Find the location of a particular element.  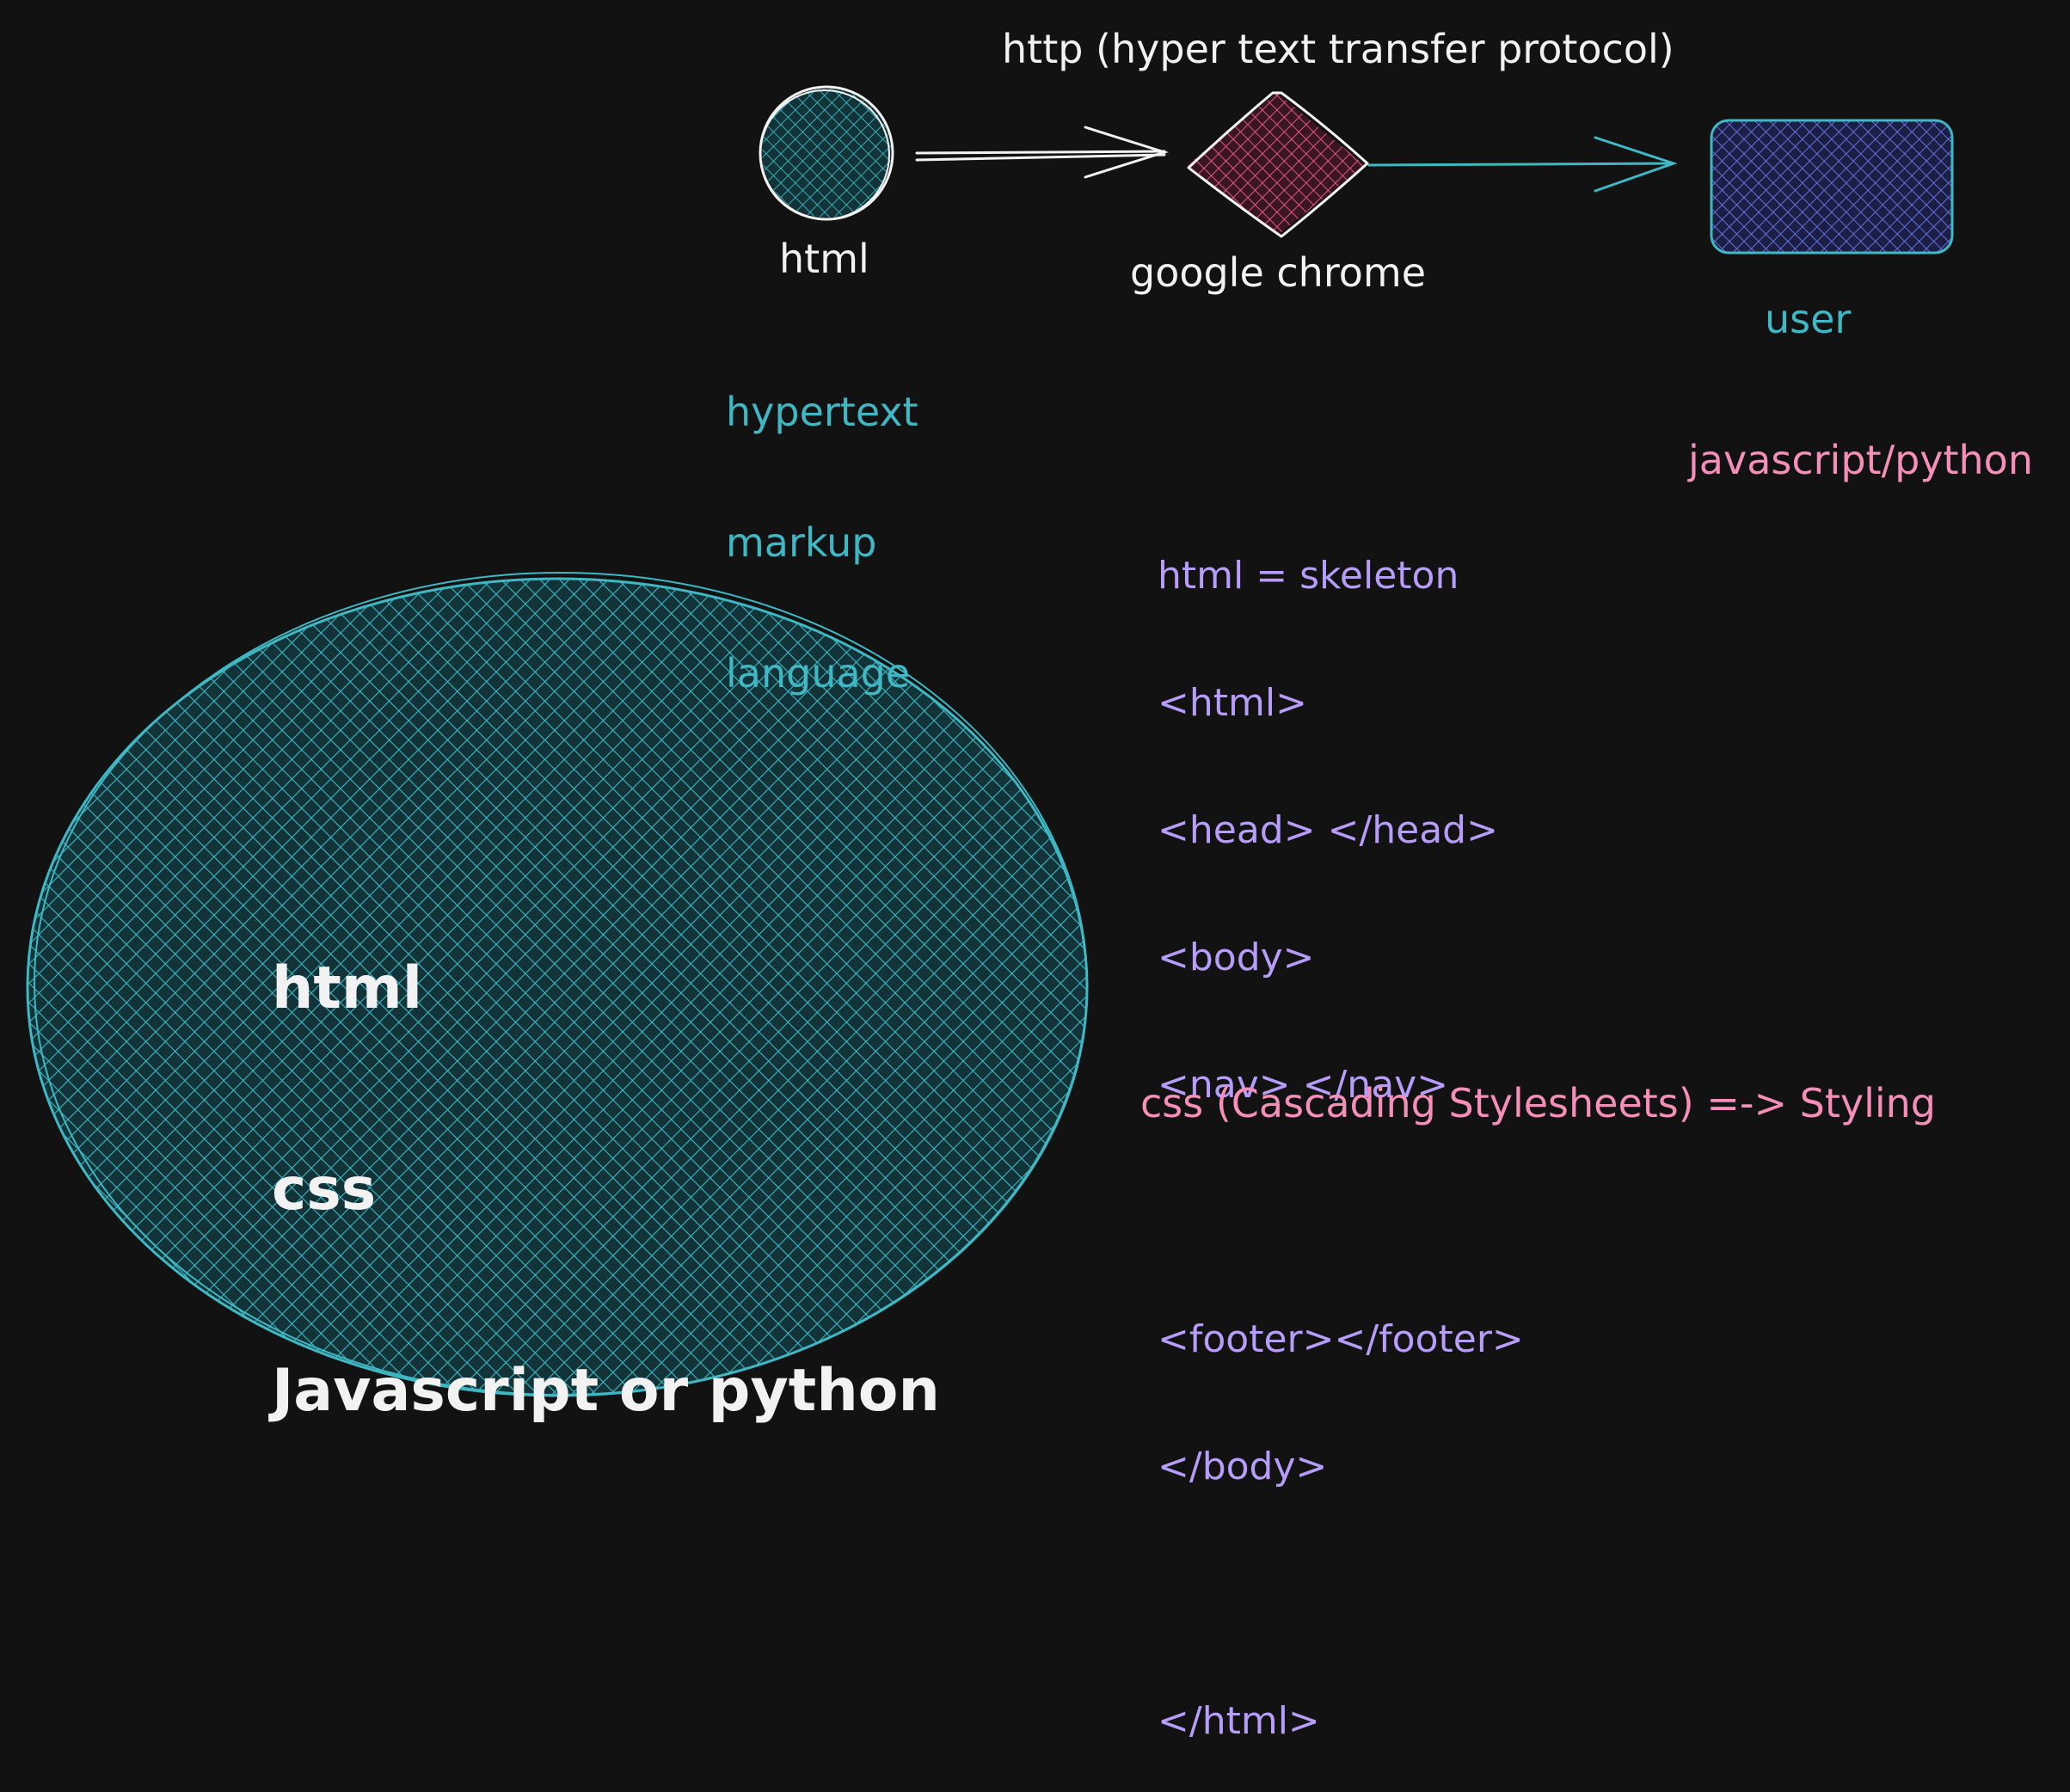

skeleton-line: <body> is located at coordinates (1236, 957).